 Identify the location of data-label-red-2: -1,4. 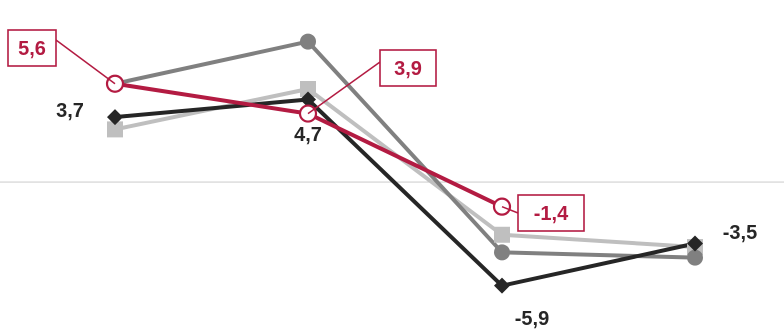
(551, 214).